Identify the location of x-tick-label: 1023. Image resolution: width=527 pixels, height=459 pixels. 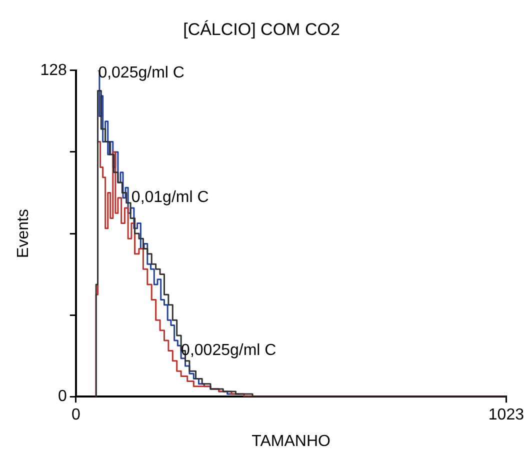
(506, 415).